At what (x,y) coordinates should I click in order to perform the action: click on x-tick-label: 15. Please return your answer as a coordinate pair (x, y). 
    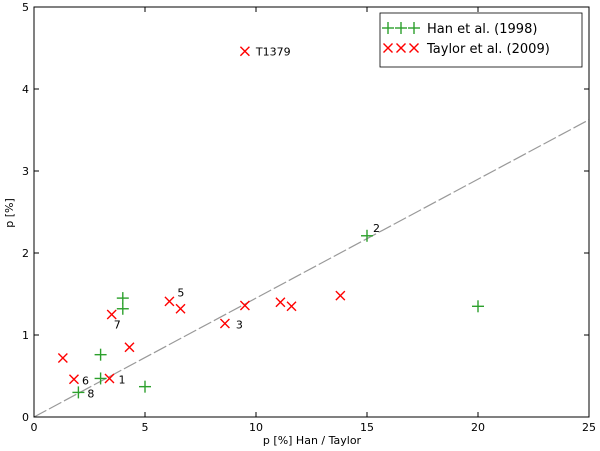
    Looking at the image, I should click on (367, 427).